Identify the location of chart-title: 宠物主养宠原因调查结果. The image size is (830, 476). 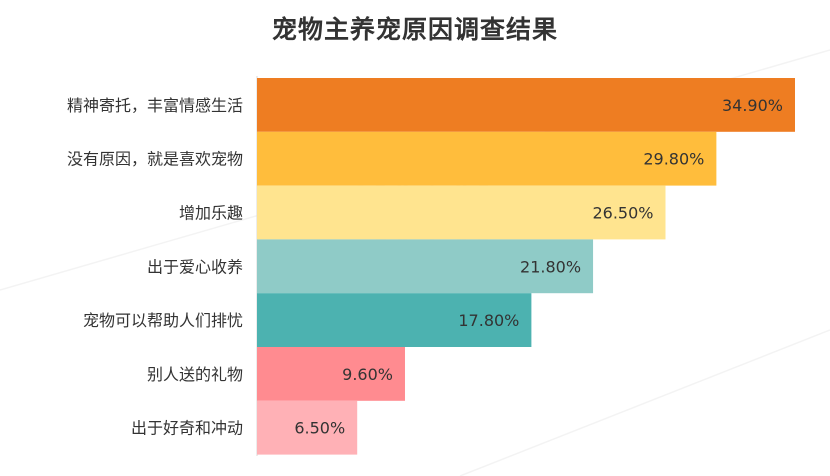
(414, 29).